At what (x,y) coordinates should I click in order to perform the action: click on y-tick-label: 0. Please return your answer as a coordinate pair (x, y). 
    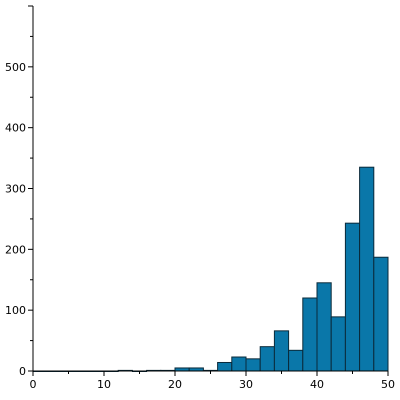
    Looking at the image, I should click on (22, 371).